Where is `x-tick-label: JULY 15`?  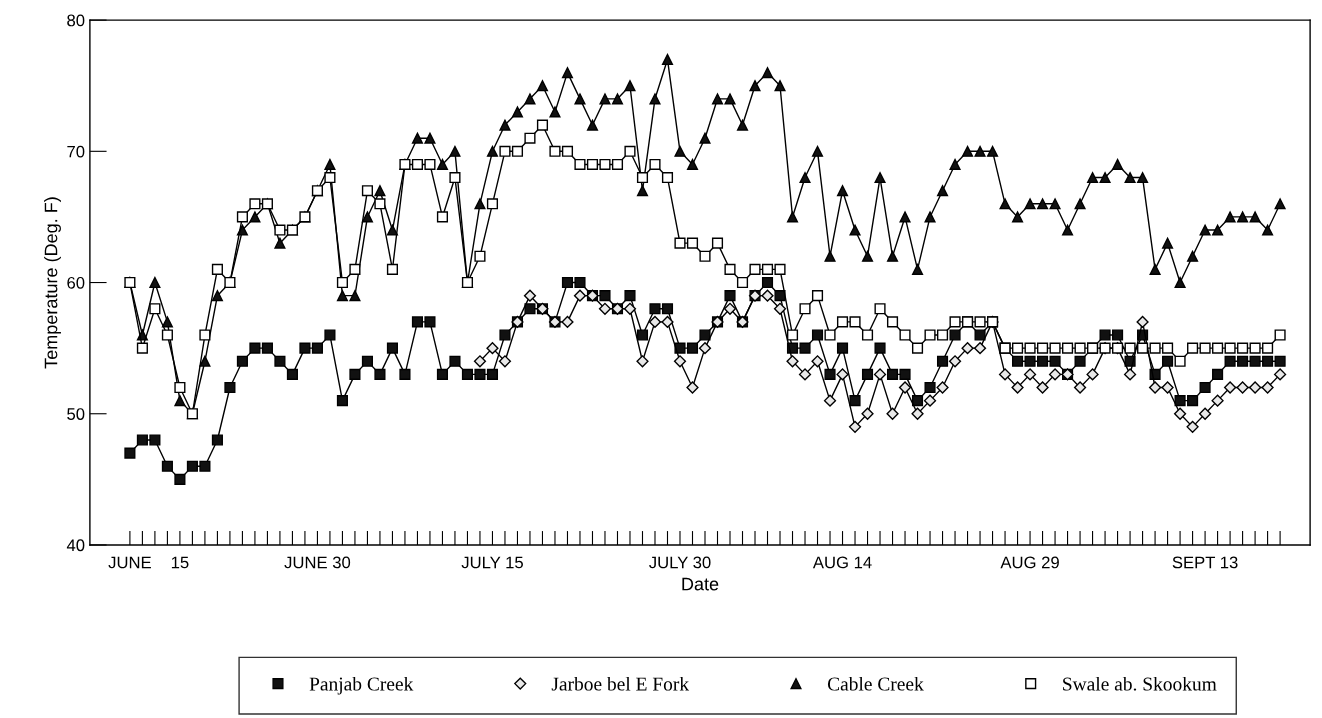 x-tick-label: JULY 15 is located at coordinates (492, 562).